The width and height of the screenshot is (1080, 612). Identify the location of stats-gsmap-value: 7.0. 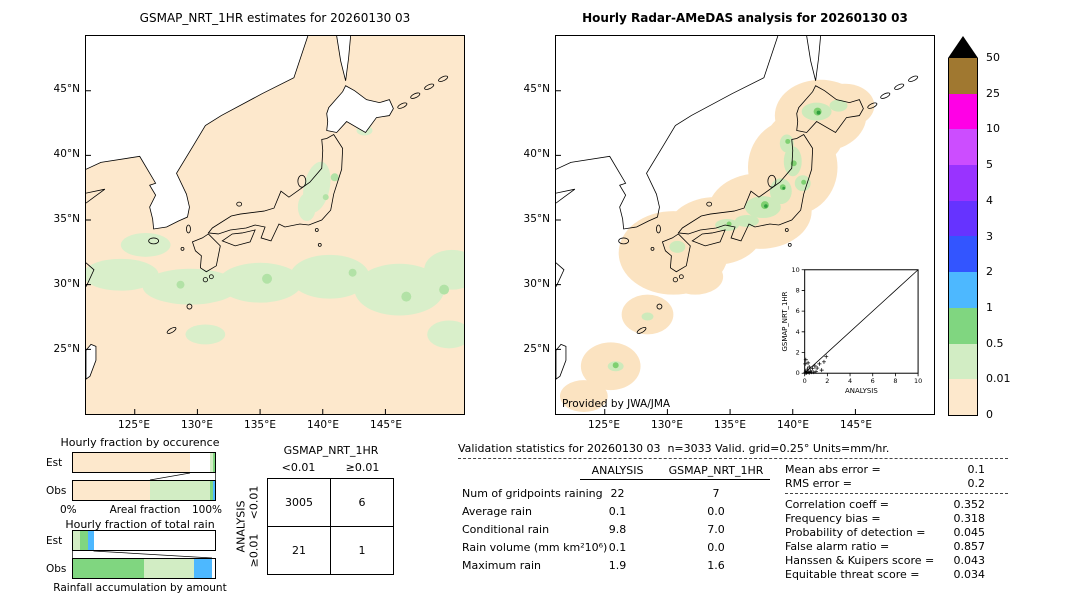
(716, 529).